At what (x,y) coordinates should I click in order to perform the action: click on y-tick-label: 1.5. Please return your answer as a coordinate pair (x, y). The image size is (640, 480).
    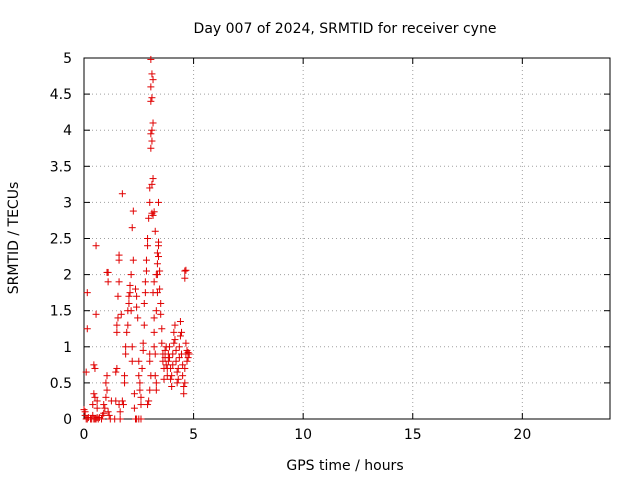
    Looking at the image, I should click on (61, 312).